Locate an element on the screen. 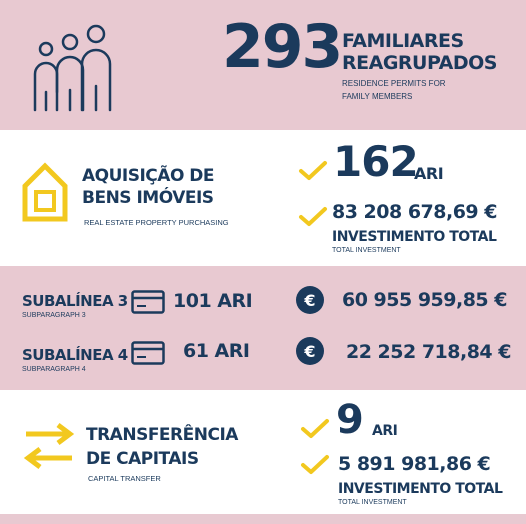 This screenshot has width=526, height=524. real-estate-amount: 83 208 678,69 € is located at coordinates (414, 212).